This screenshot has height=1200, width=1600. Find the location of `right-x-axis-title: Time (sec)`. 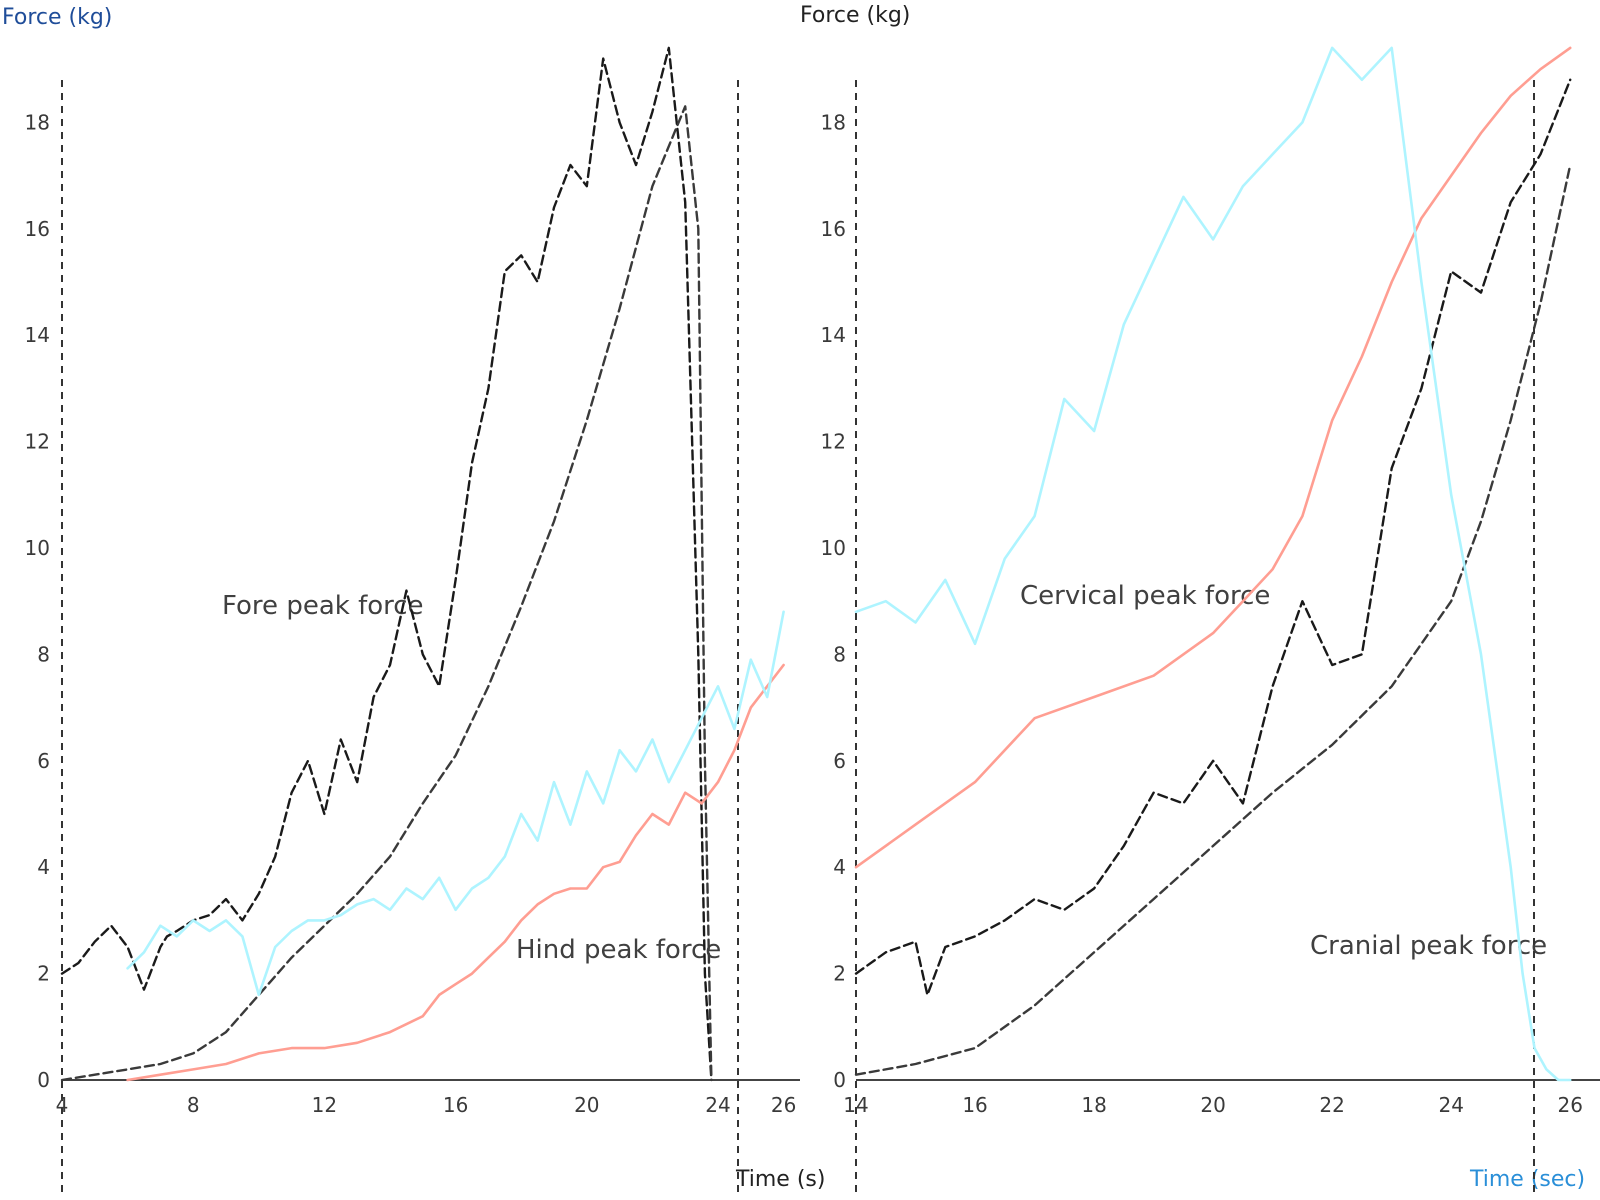

right-x-axis-title: Time (sec) is located at coordinates (1527, 1179).